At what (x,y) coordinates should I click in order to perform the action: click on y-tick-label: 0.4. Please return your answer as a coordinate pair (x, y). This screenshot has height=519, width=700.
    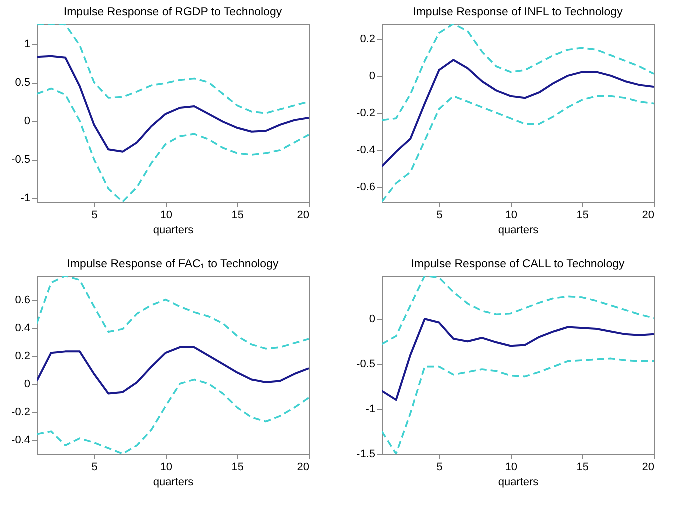
    Looking at the image, I should click on (22, 328).